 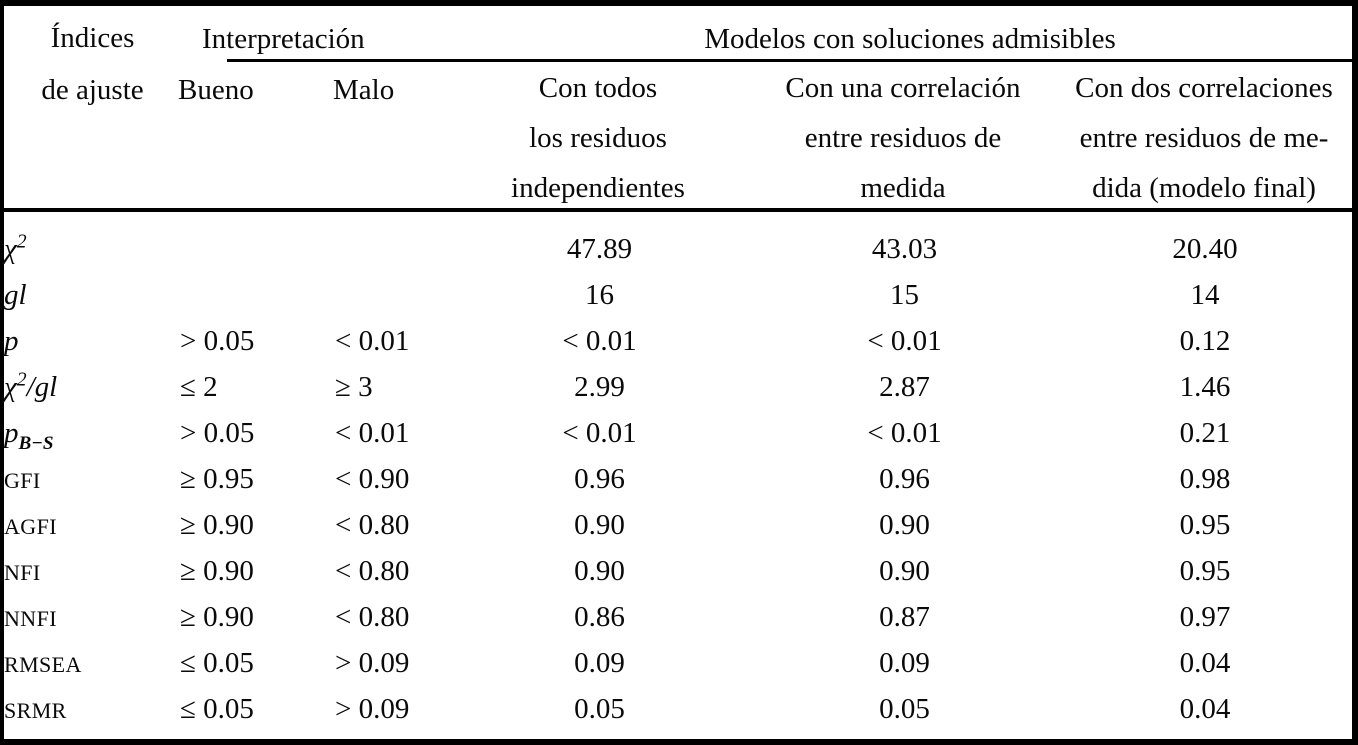 I want to click on table-cell: 43.03, so click(x=904, y=248).